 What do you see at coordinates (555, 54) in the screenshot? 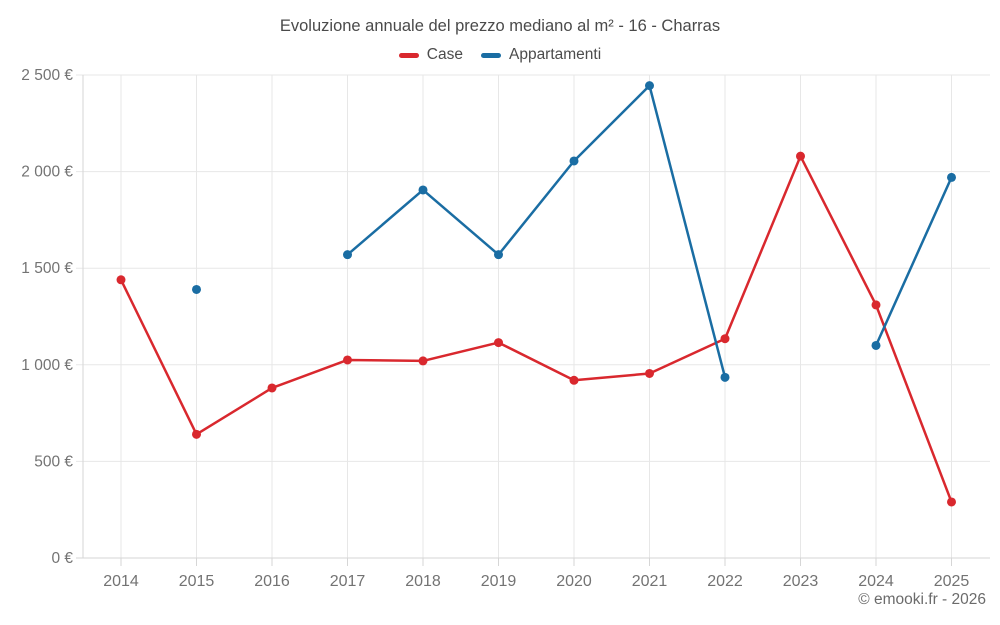
I see `legend-label: Appartamenti` at bounding box center [555, 54].